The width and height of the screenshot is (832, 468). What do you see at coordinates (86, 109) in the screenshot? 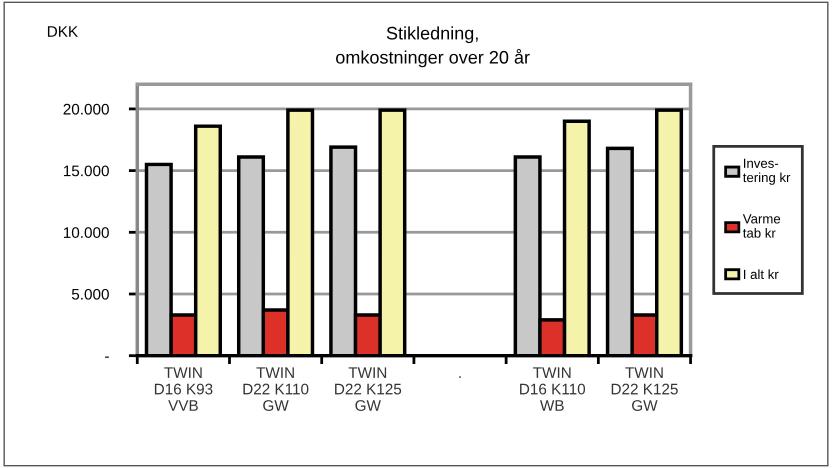
I see `y-tick-label: 20.000` at bounding box center [86, 109].